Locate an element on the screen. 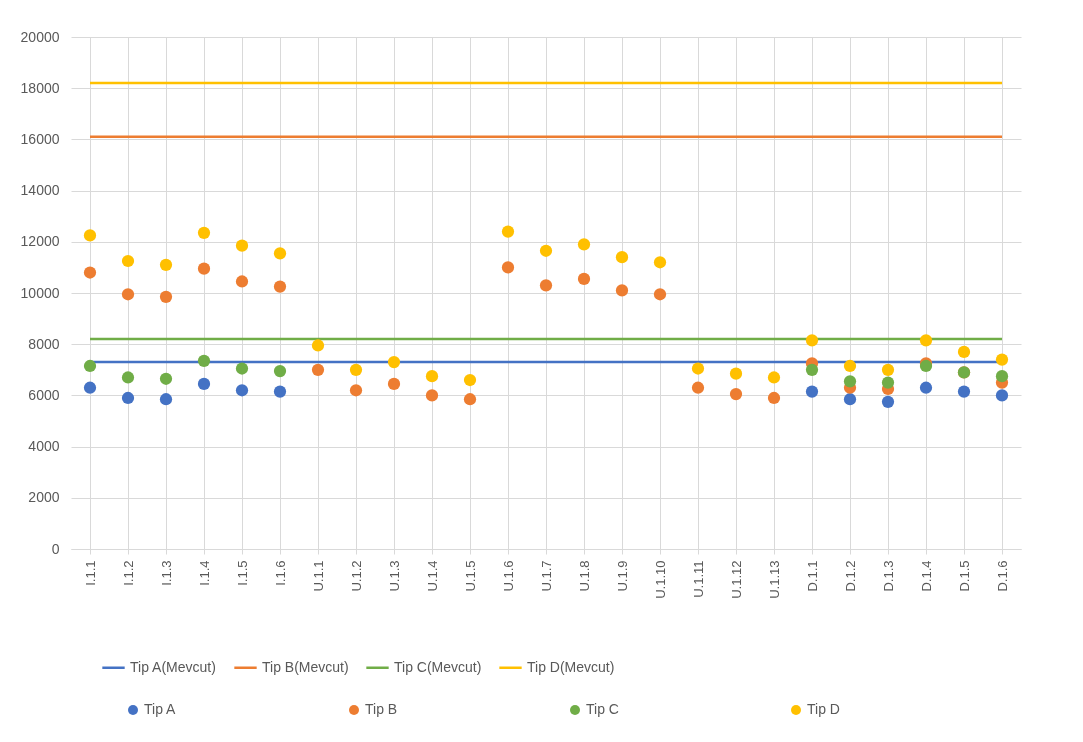 The image size is (1083, 742). x-tick-label: D.1.6 is located at coordinates (1002, 576).